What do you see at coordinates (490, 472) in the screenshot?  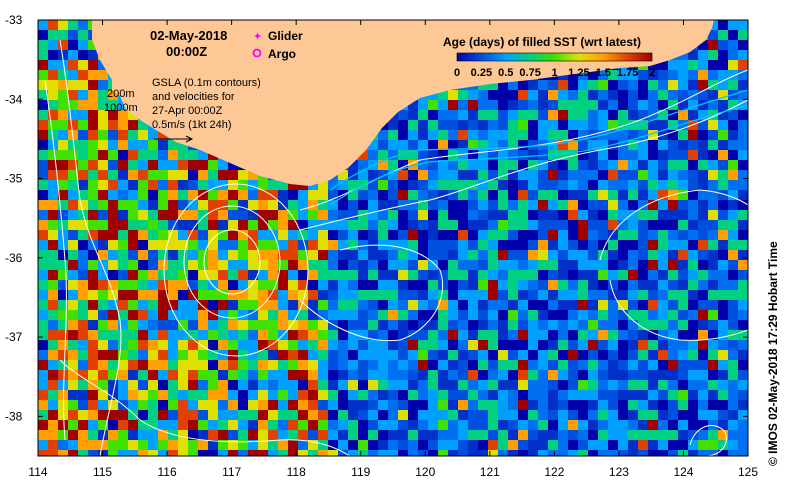 I see `x-tick-label: 121` at bounding box center [490, 472].